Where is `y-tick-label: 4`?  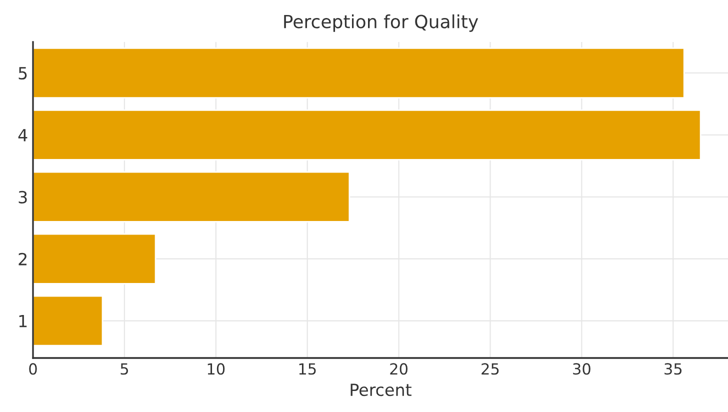
y-tick-label: 4 is located at coordinates (23, 135).